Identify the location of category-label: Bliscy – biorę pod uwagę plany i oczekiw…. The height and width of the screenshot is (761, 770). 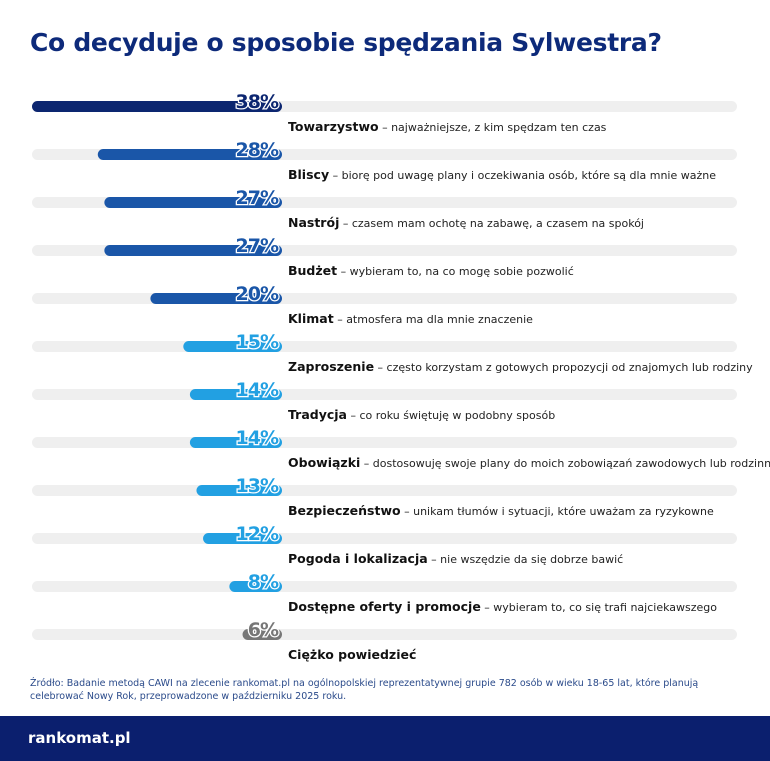
(502, 174).